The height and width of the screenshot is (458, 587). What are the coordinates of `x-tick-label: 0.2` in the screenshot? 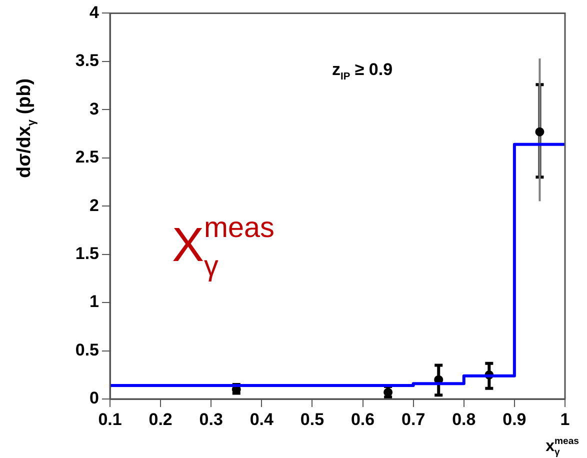 It's located at (160, 419).